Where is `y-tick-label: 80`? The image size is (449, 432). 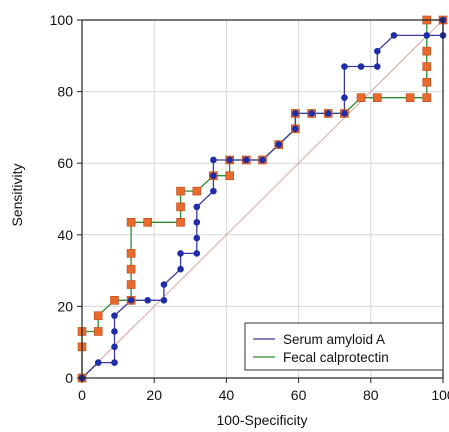
y-tick-label: 80 is located at coordinates (65, 92).